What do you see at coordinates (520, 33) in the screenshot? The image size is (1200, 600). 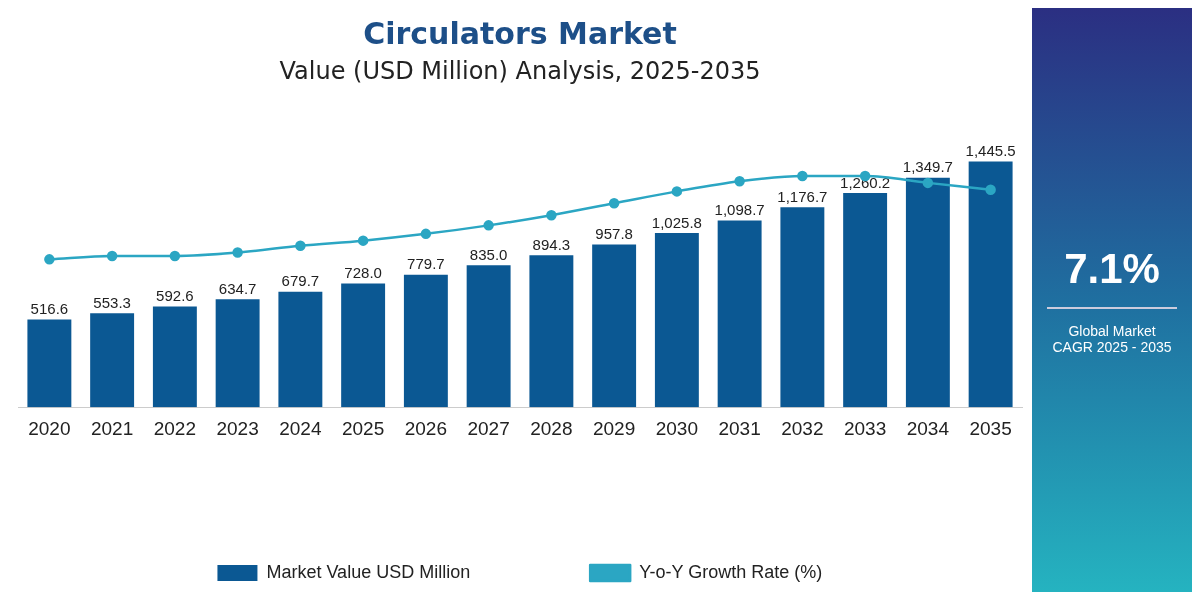 I see `chart-title: Circulators Market` at bounding box center [520, 33].